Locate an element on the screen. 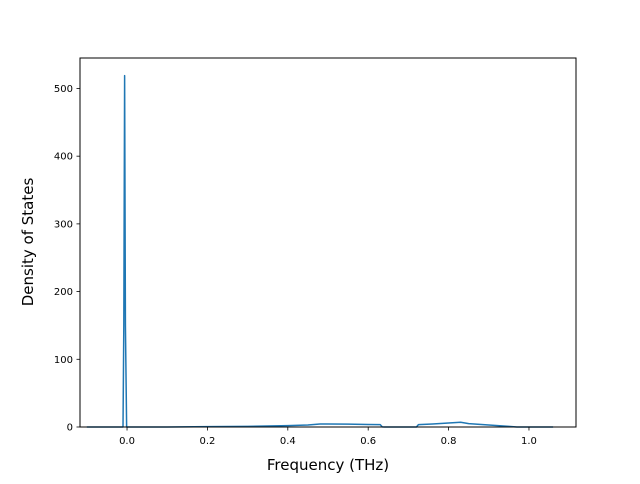 The image size is (640, 484). x-tick-label: 0.4 is located at coordinates (288, 441).